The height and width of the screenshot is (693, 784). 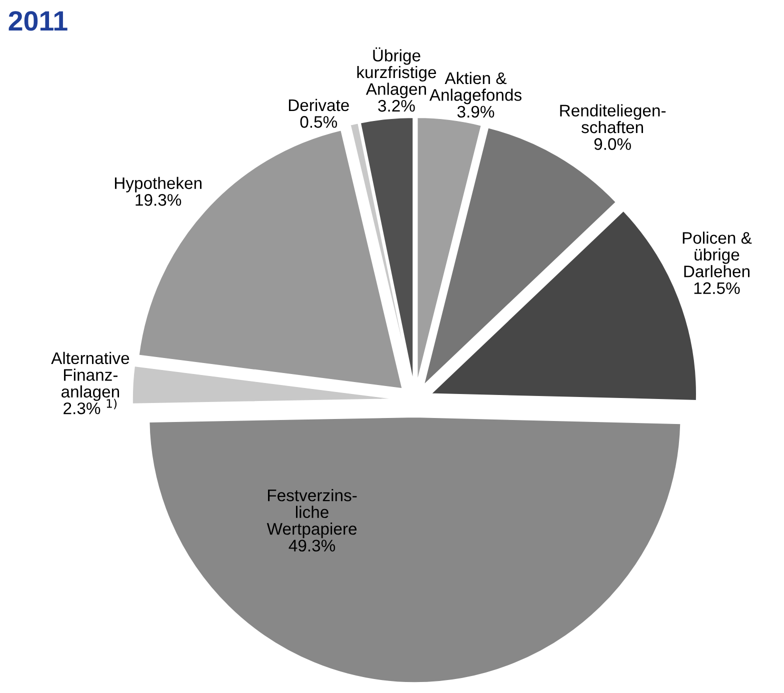 I want to click on slice-label: Derivate, so click(x=318, y=105).